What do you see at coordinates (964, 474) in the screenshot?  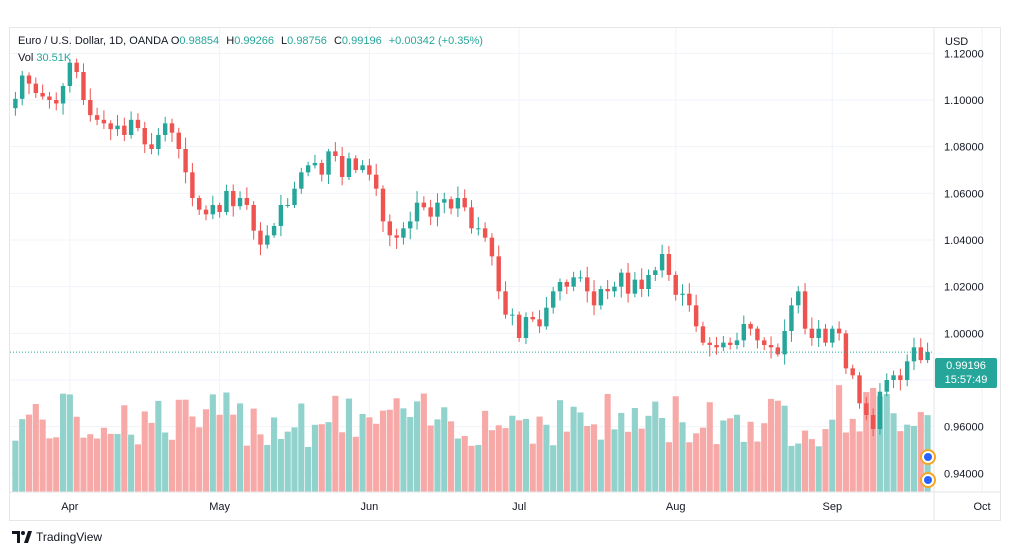 I see `price-tick-label: 0.94000` at bounding box center [964, 474].